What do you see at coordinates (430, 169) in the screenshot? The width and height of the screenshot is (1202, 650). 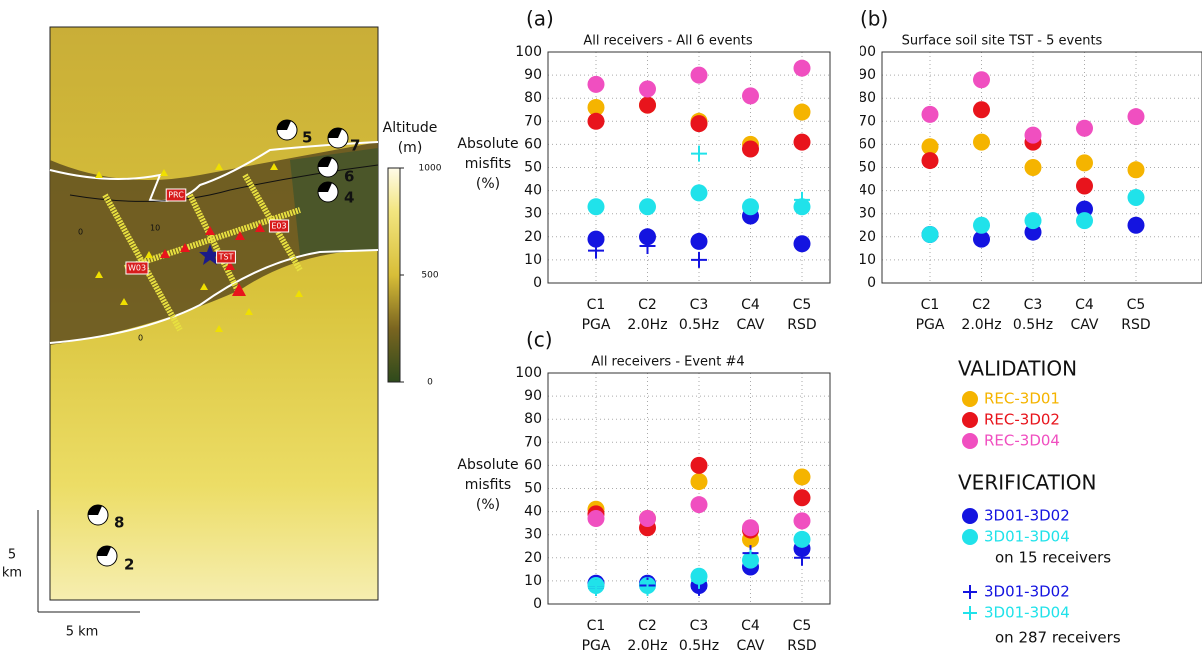 I see `colorbar-tick-label: 1000` at bounding box center [430, 169].